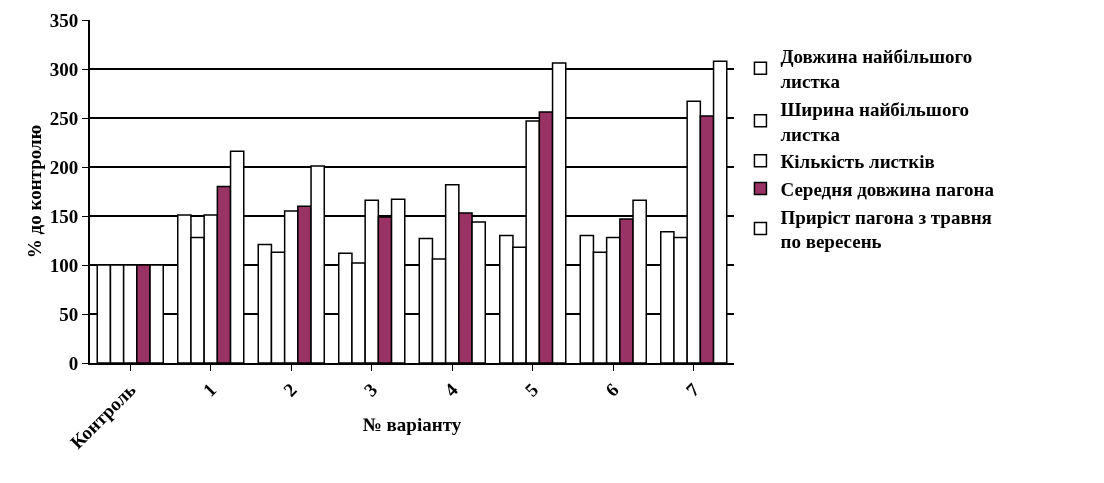 The height and width of the screenshot is (483, 1104). What do you see at coordinates (887, 189) in the screenshot?
I see `legend-label: Середня довжина пагона` at bounding box center [887, 189].